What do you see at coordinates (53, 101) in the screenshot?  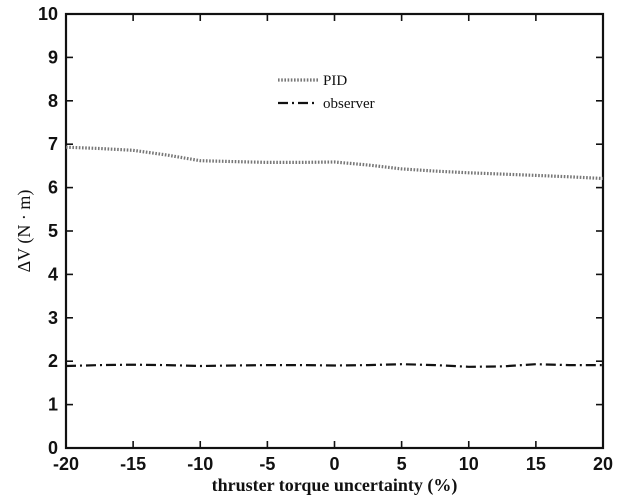 I see `y-tick-label: 8` at bounding box center [53, 101].